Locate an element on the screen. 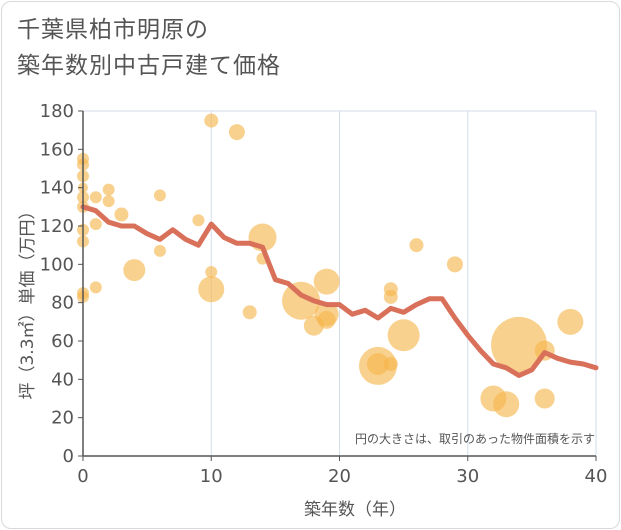  y-tick-label: 60 is located at coordinates (62, 341).